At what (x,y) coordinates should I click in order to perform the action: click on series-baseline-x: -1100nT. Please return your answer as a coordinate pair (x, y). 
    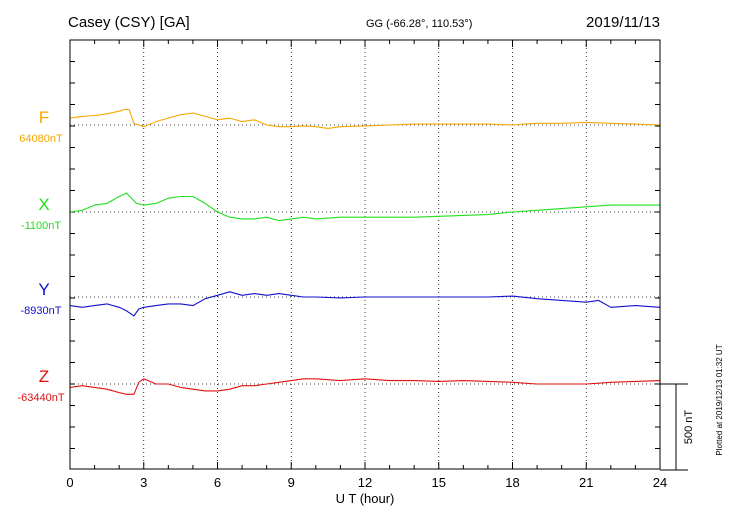
    Looking at the image, I should click on (41, 226).